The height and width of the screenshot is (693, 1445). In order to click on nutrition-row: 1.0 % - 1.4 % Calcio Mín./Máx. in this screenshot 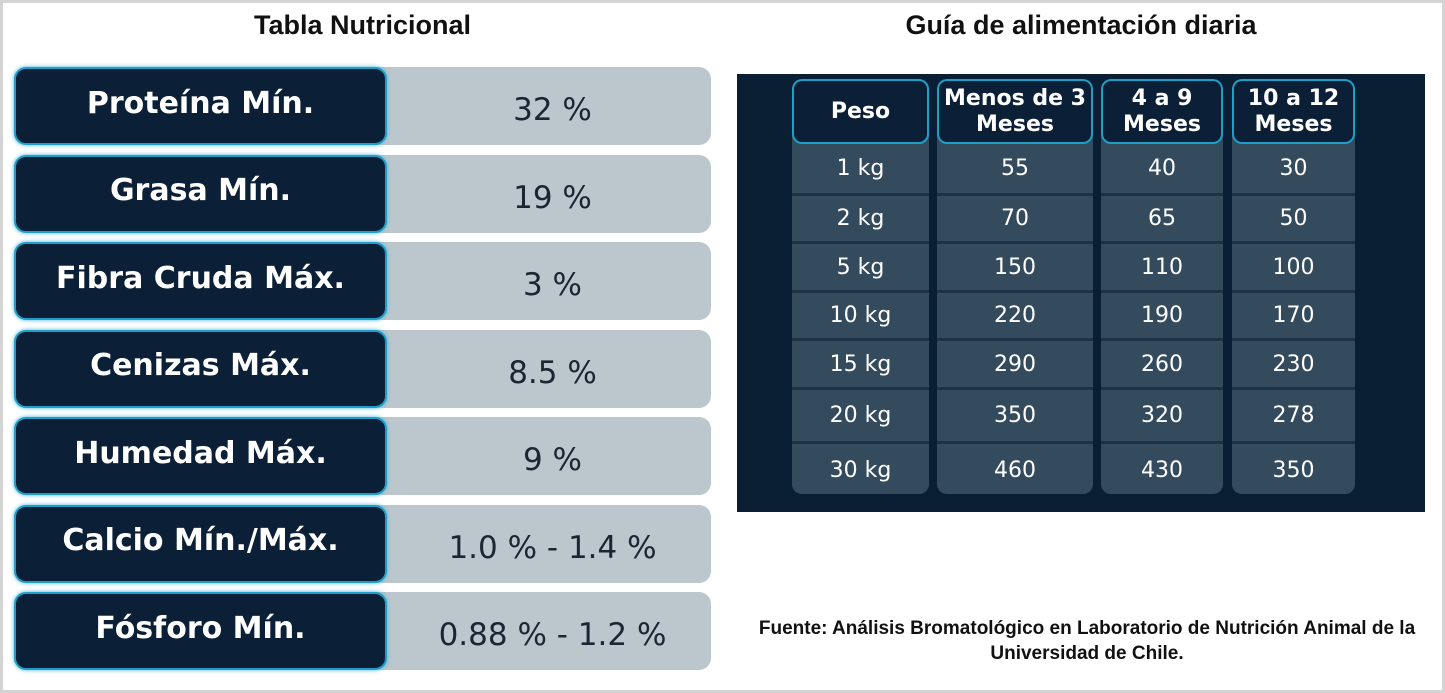, I will do `click(362, 543)`.